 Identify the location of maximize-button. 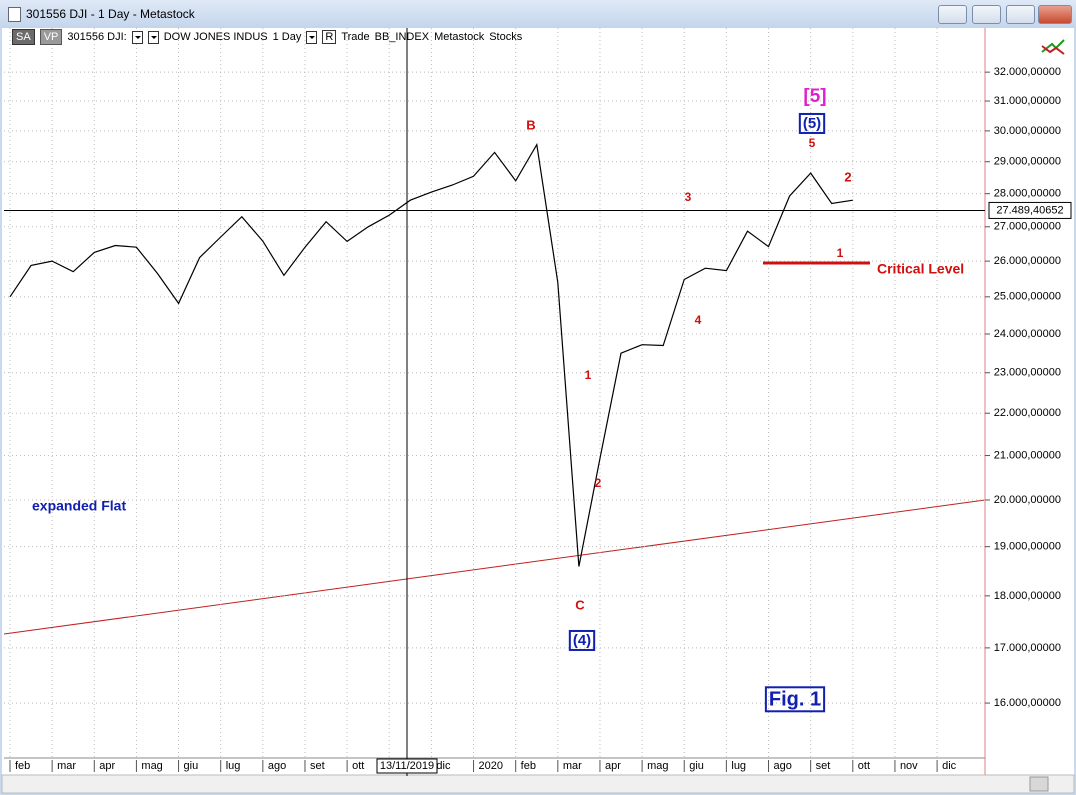
(1020, 14).